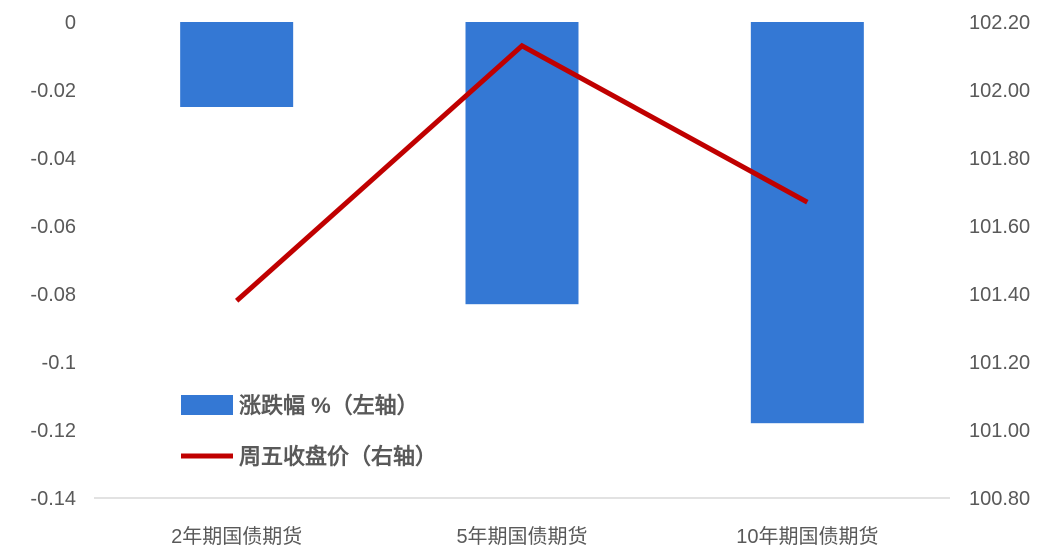 The width and height of the screenshot is (1051, 550). What do you see at coordinates (999, 227) in the screenshot?
I see `right-tick-label: 101.60` at bounding box center [999, 227].